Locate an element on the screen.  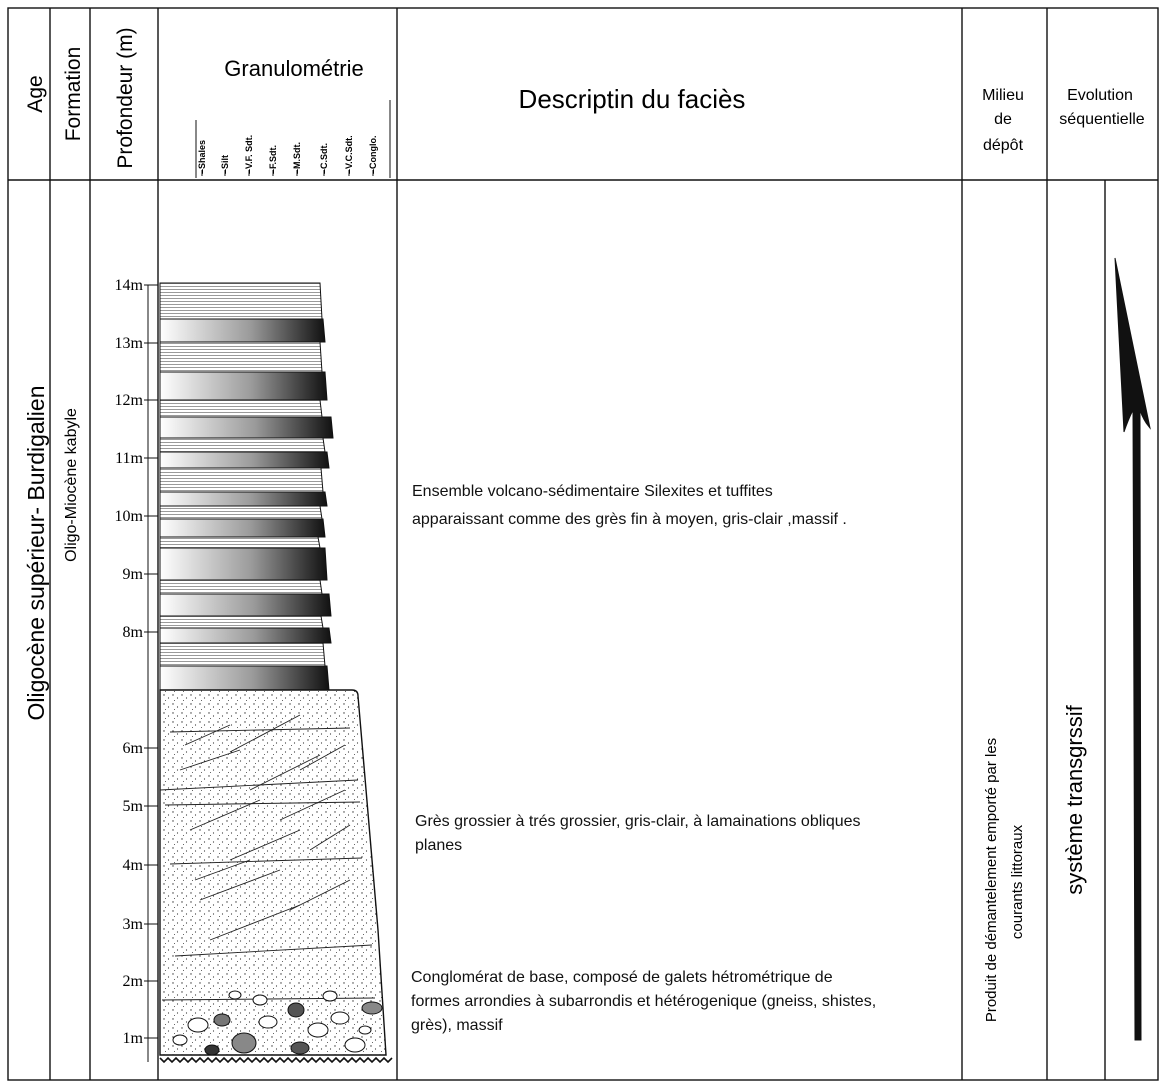
header-formation: Formation is located at coordinates (73, 94).